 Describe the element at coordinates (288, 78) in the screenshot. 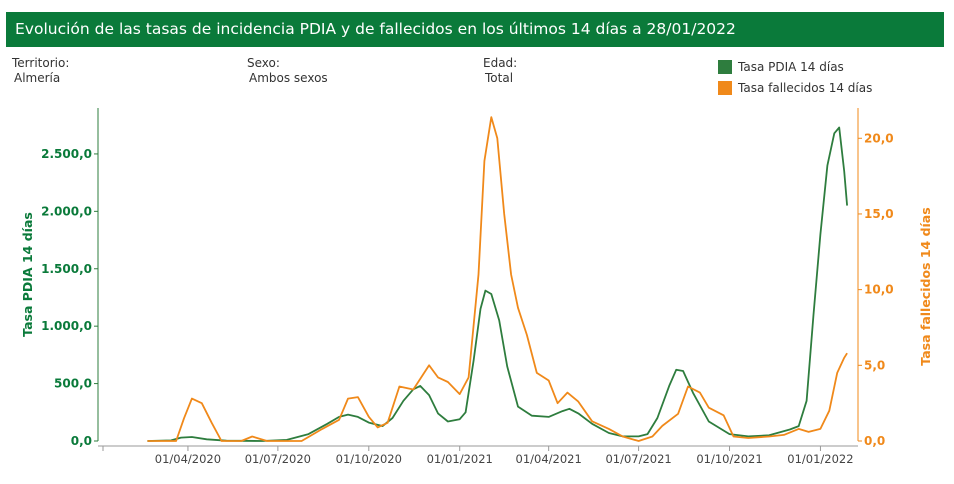

I see `filter-value: Ambos sexos` at that location.